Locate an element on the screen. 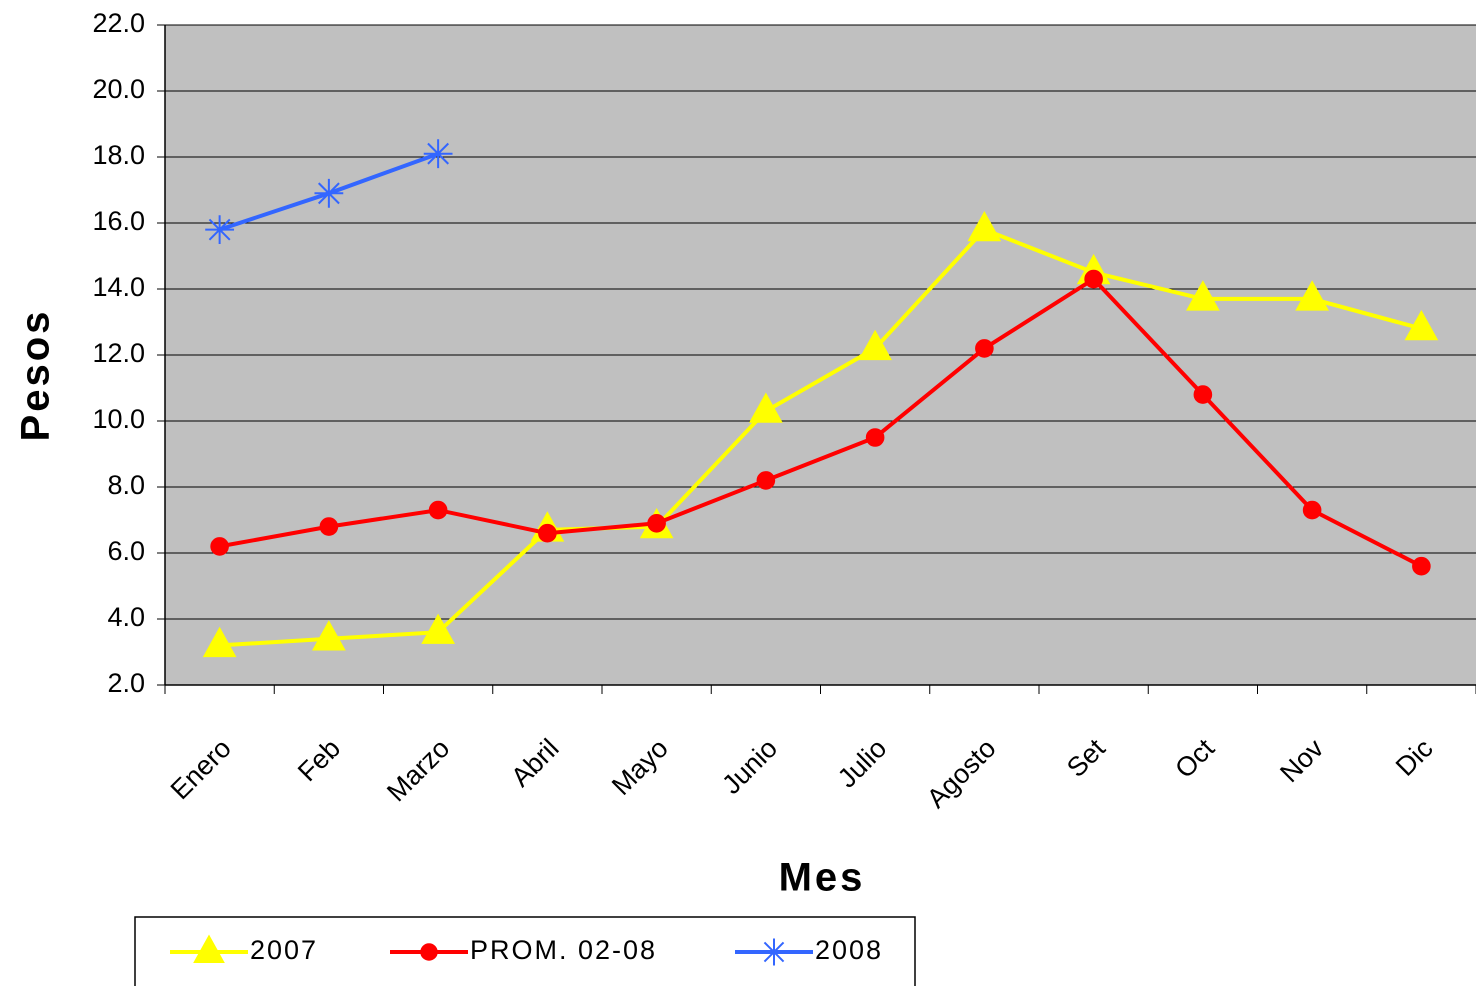 The height and width of the screenshot is (986, 1476). x-tick-label: Abril is located at coordinates (534, 762).